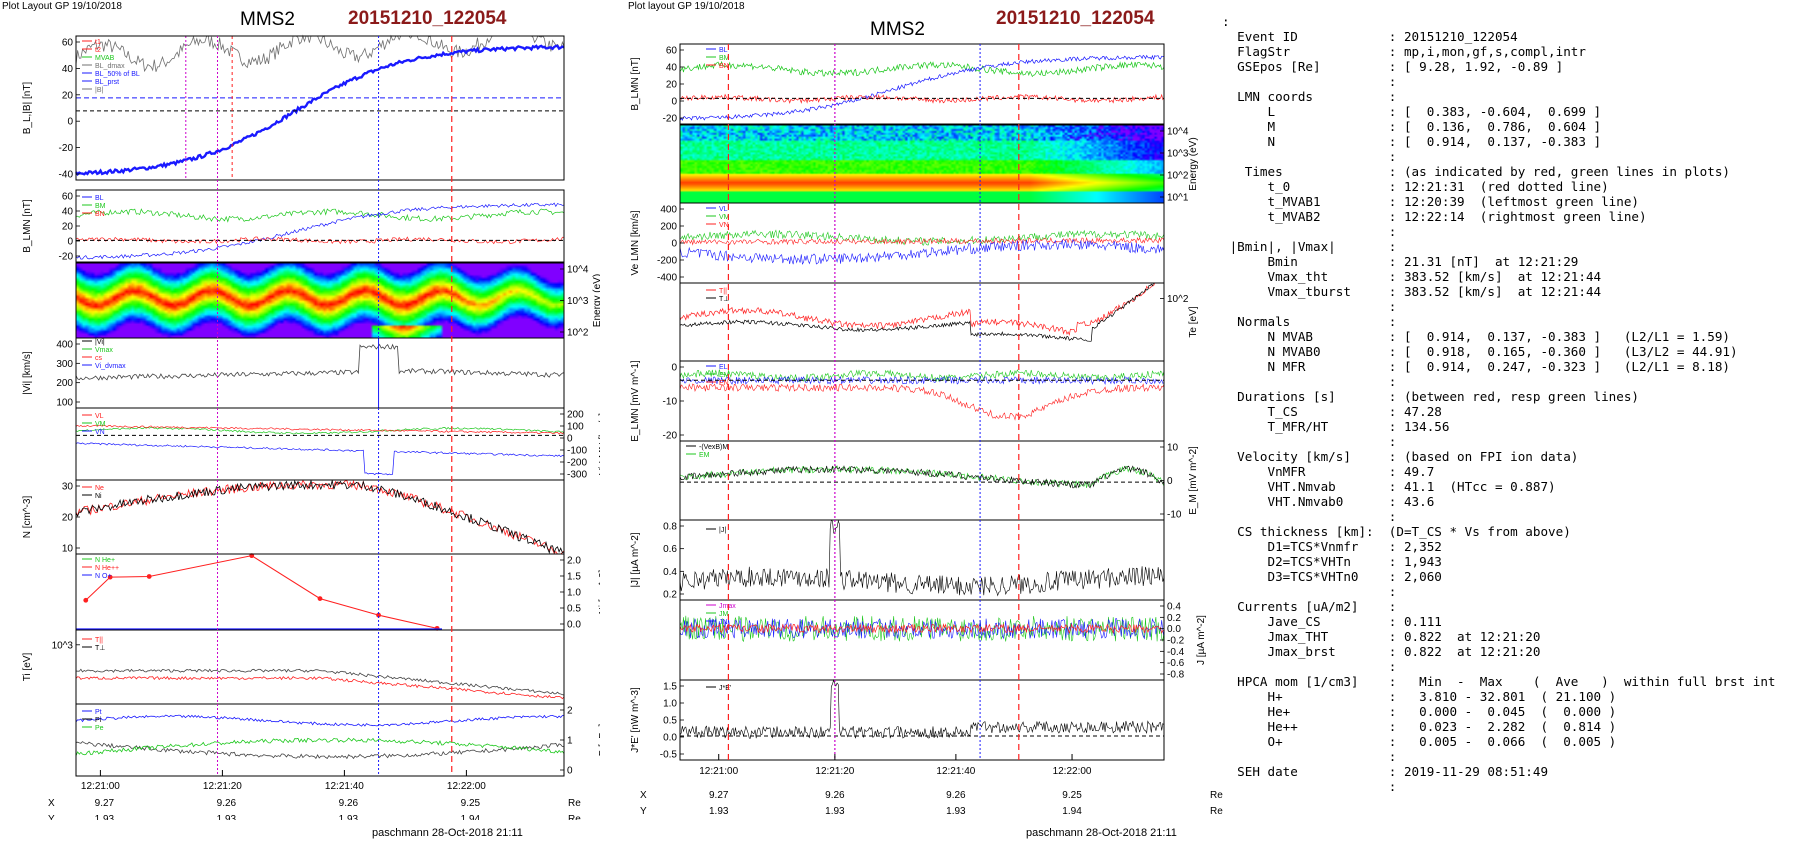  Describe the element at coordinates (727, 606) in the screenshot. I see `legend-entry: Jmax` at that location.